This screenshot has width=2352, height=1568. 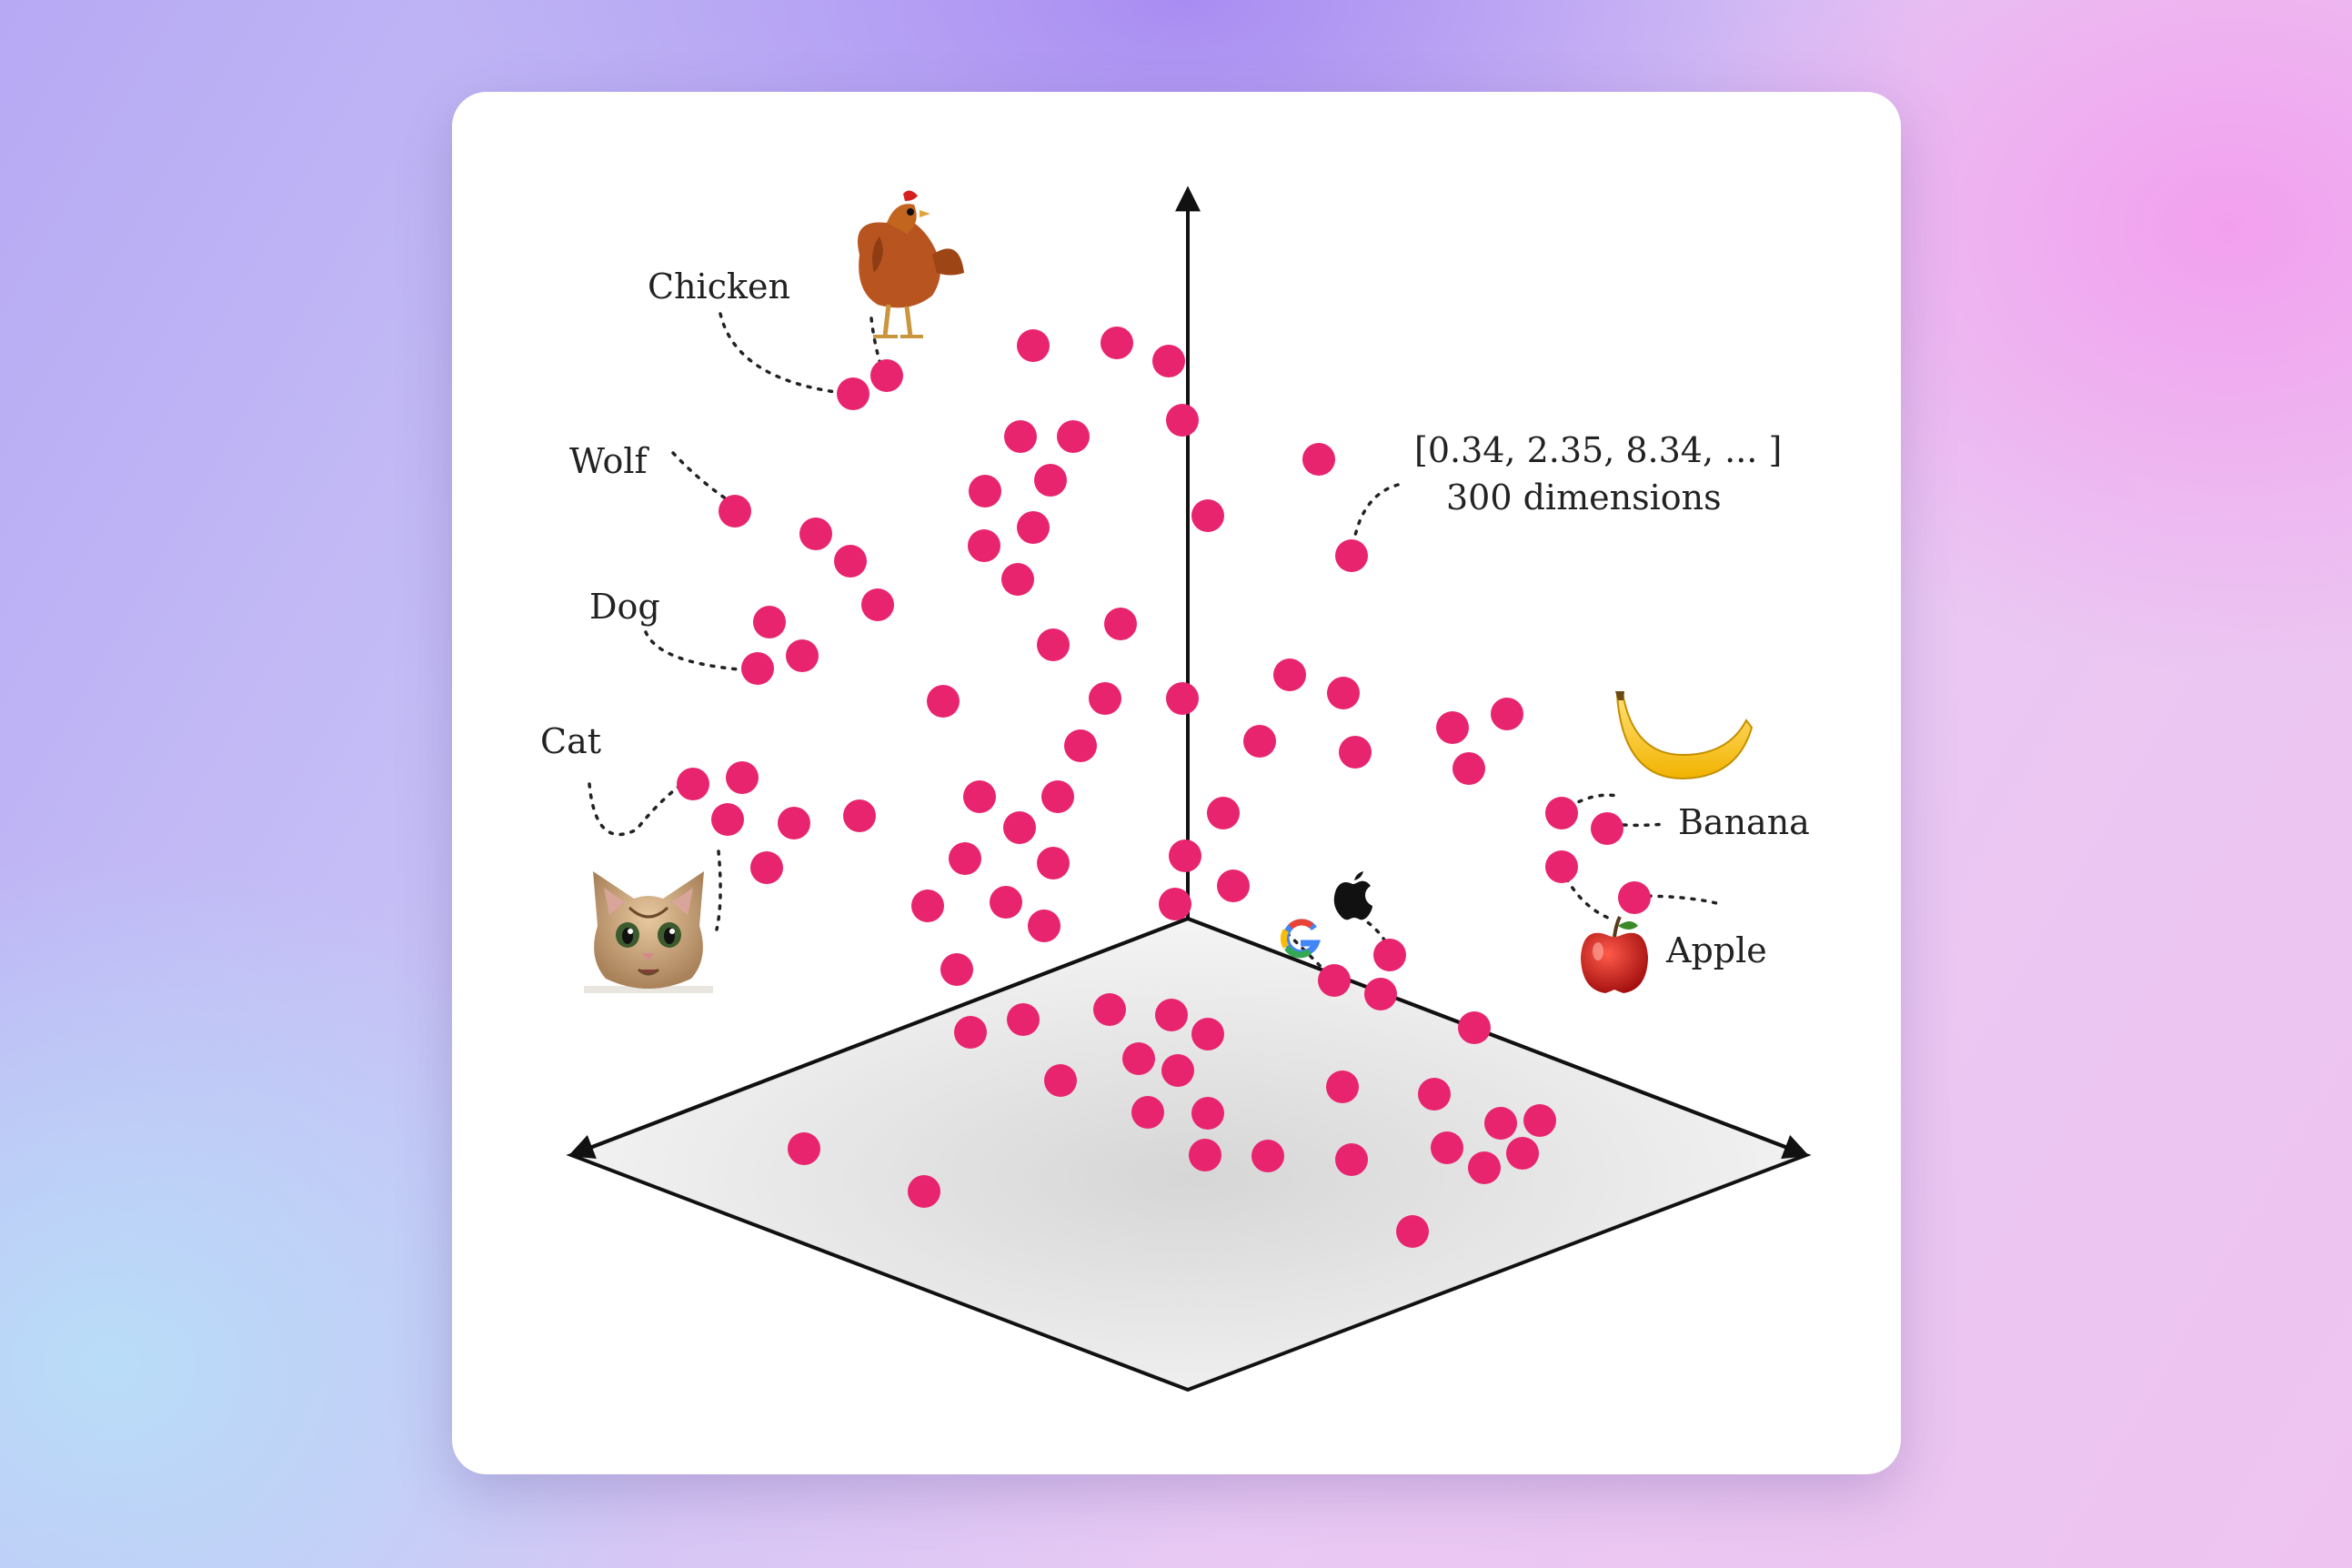 What do you see at coordinates (1644, 825) in the screenshot?
I see `leader-banana-label` at bounding box center [1644, 825].